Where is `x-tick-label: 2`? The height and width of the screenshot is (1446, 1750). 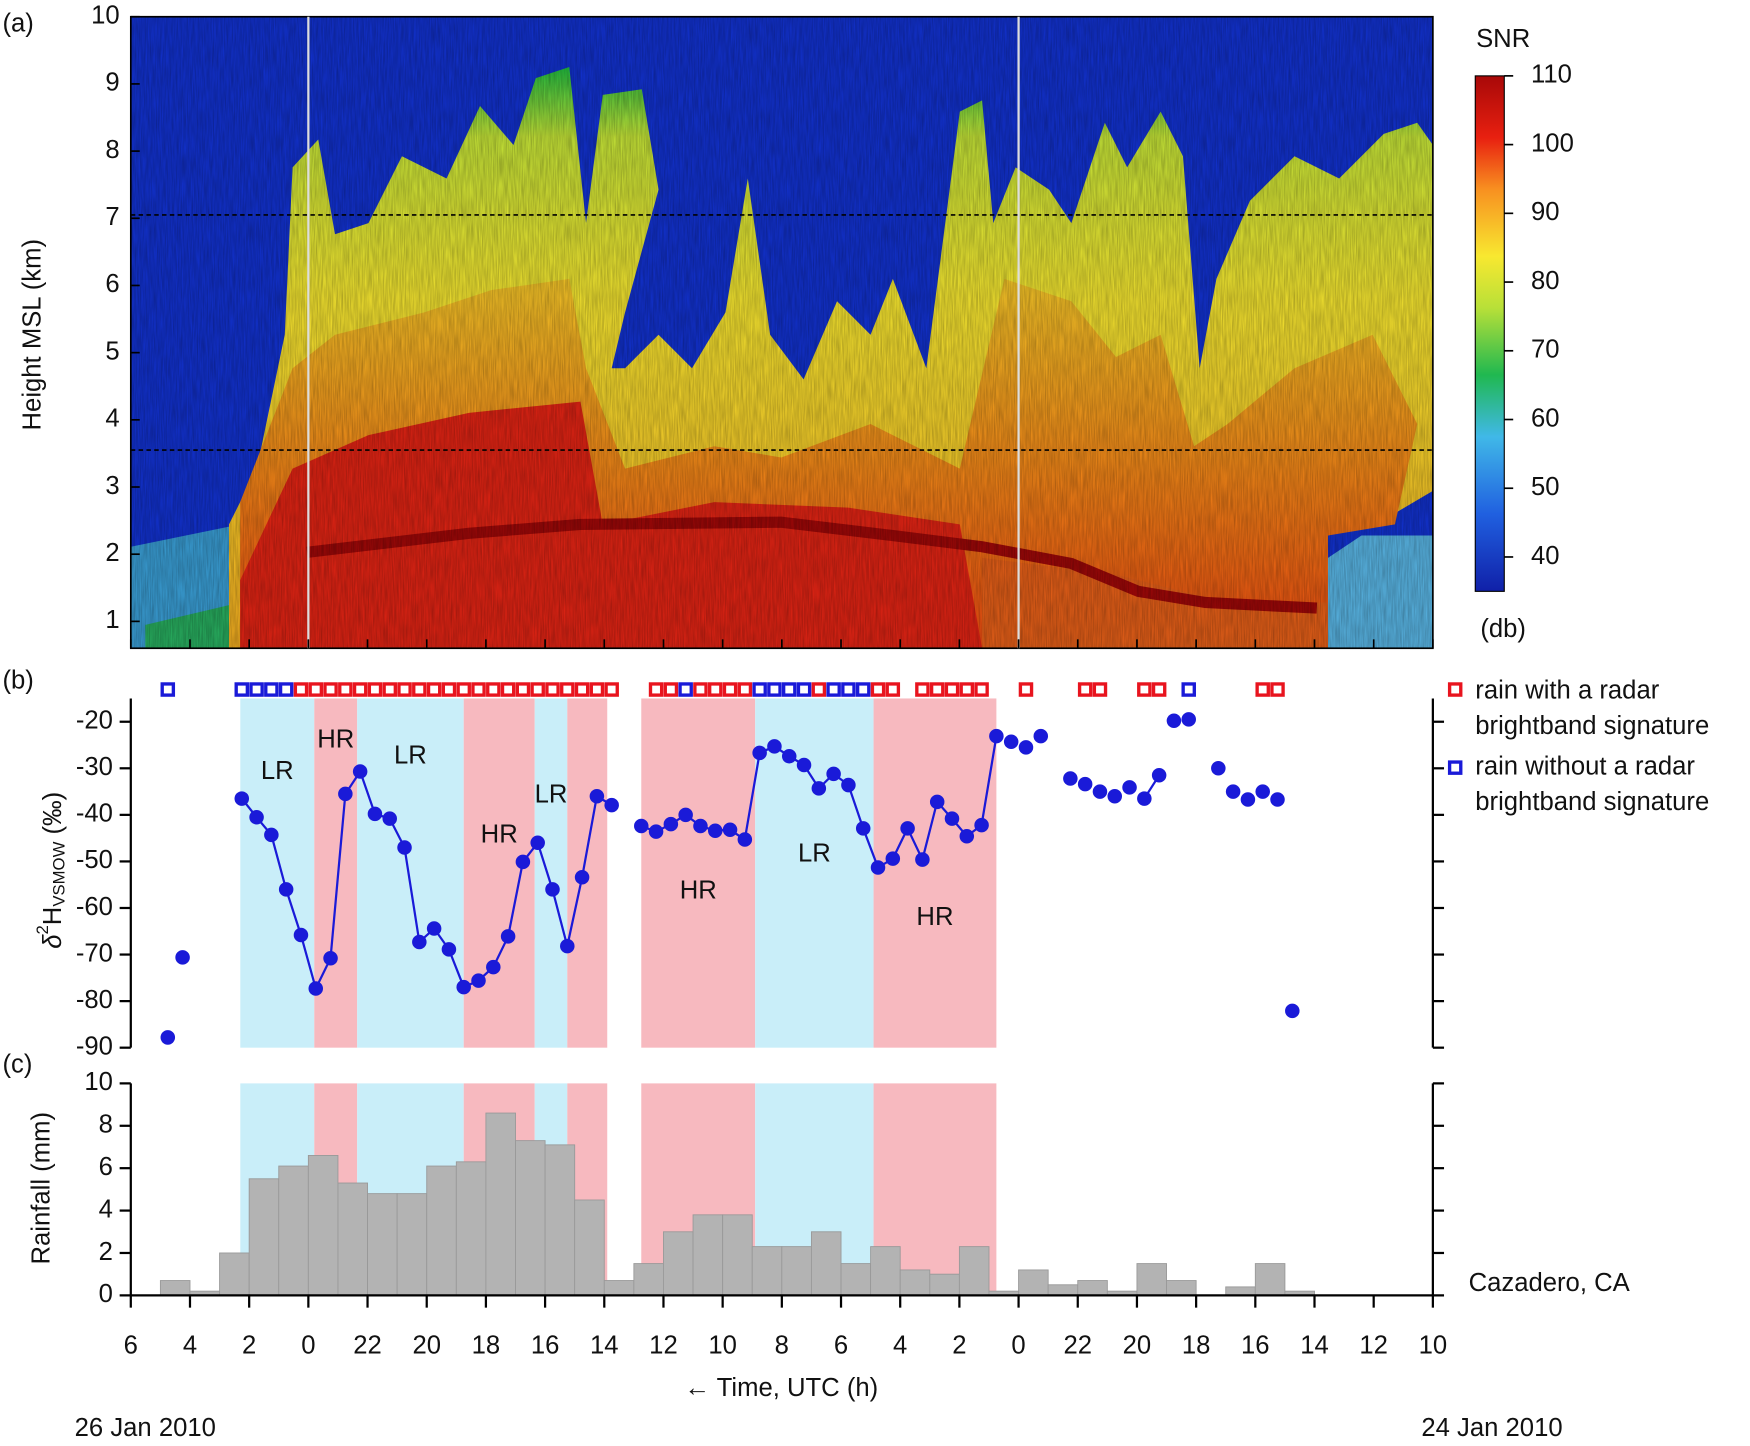
x-tick-label: 2 is located at coordinates (959, 1345).